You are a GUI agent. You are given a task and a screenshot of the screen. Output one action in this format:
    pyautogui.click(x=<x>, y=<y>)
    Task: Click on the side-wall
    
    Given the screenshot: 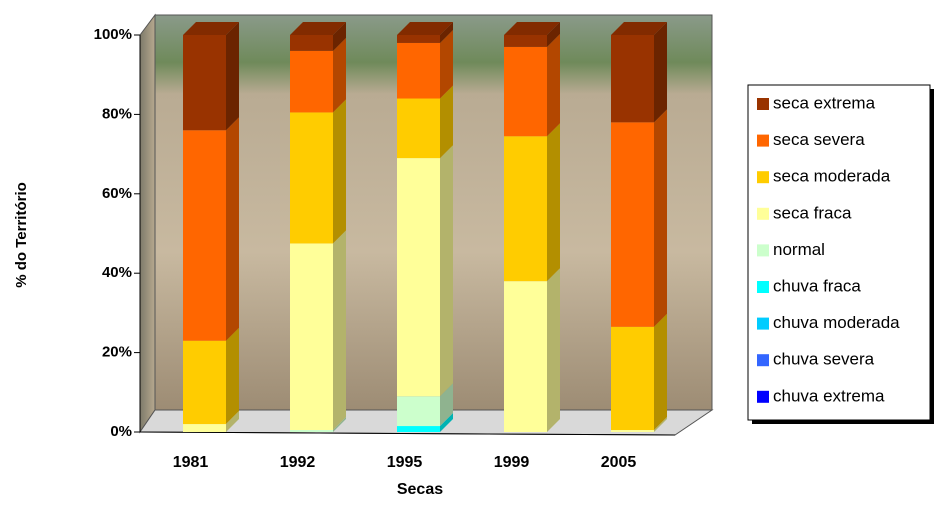 What is the action you would take?
    pyautogui.click(x=147, y=223)
    